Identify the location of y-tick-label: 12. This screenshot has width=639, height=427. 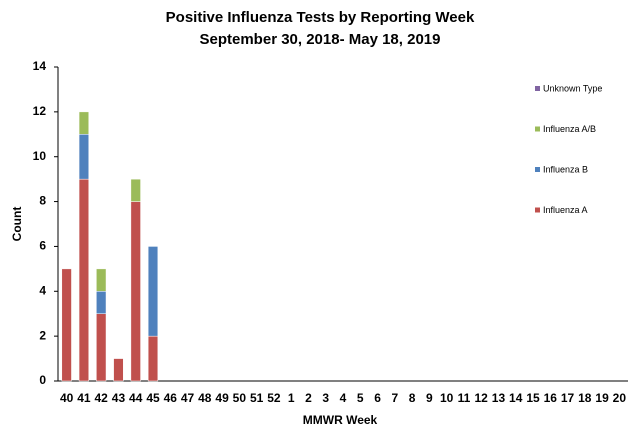
(40, 111).